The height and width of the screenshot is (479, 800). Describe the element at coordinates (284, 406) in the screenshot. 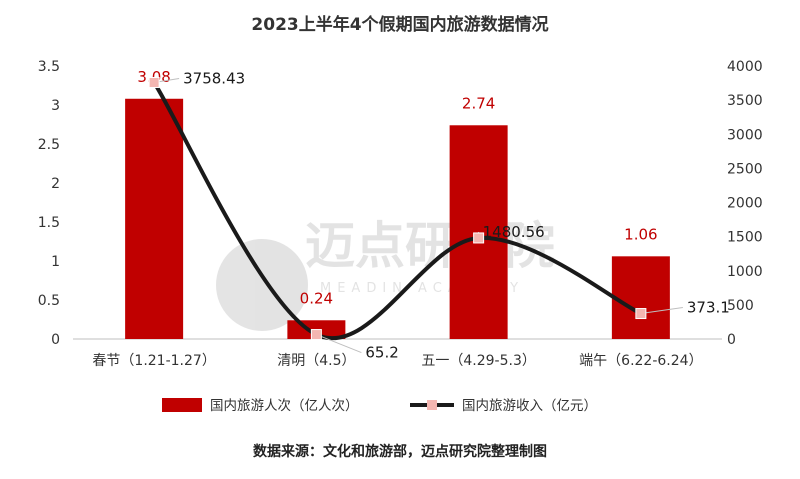

I see `legend-label-bar: 国内旅游人次（亿人次）` at that location.